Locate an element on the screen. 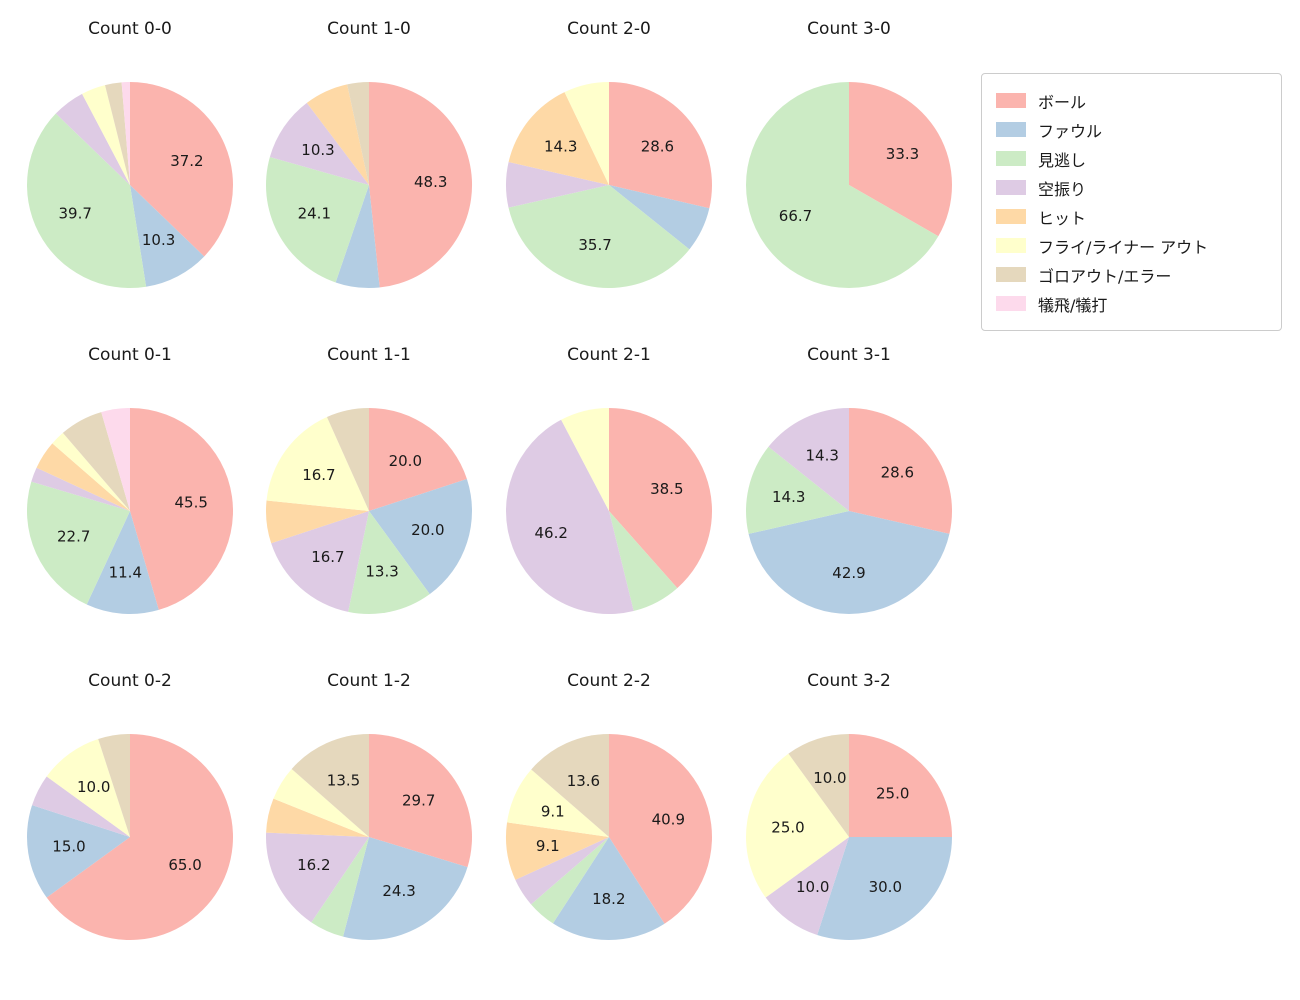  pie-chart-count-1-1: Count 1-1 20.0 20.0 13.3 16.7 16.7 is located at coordinates (369, 478).